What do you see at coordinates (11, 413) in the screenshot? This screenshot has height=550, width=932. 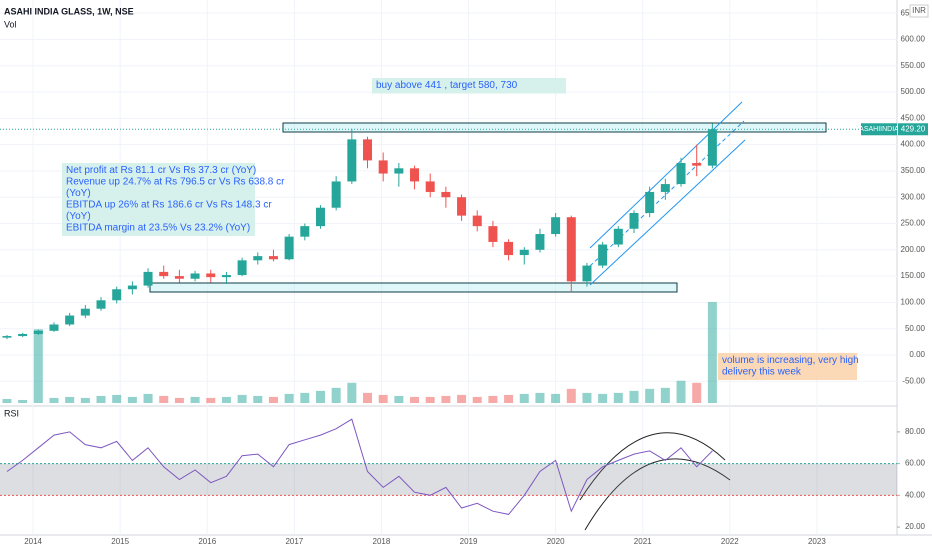 I see `rsi-label: RSI` at bounding box center [11, 413].